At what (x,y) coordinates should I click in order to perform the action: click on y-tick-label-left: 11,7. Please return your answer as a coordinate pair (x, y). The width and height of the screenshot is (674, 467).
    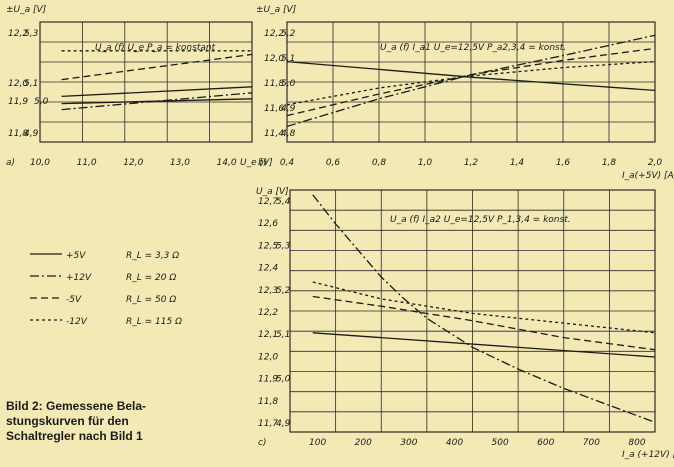
    Looking at the image, I should click on (268, 424).